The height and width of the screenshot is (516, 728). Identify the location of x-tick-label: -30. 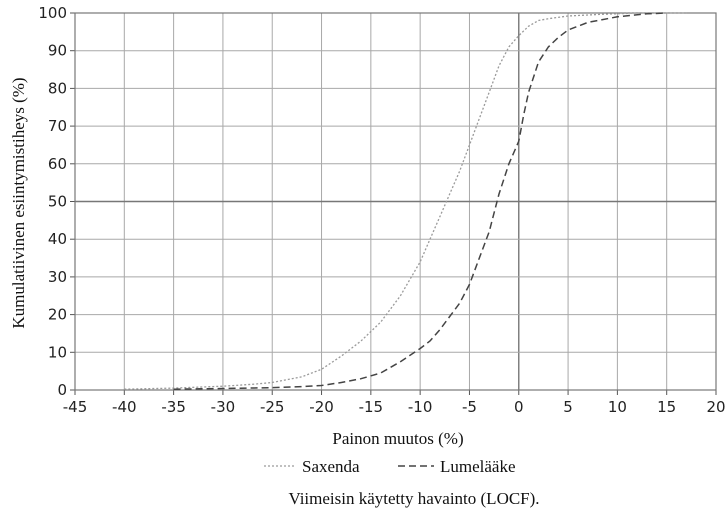
(223, 407).